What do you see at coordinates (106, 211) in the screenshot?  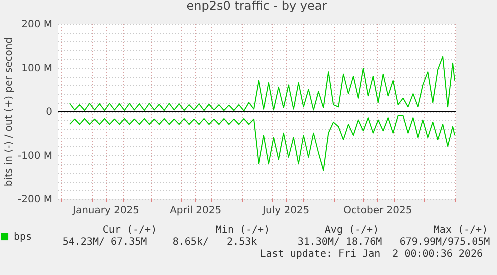 I see `x-tick-label: January 2025` at bounding box center [106, 211].